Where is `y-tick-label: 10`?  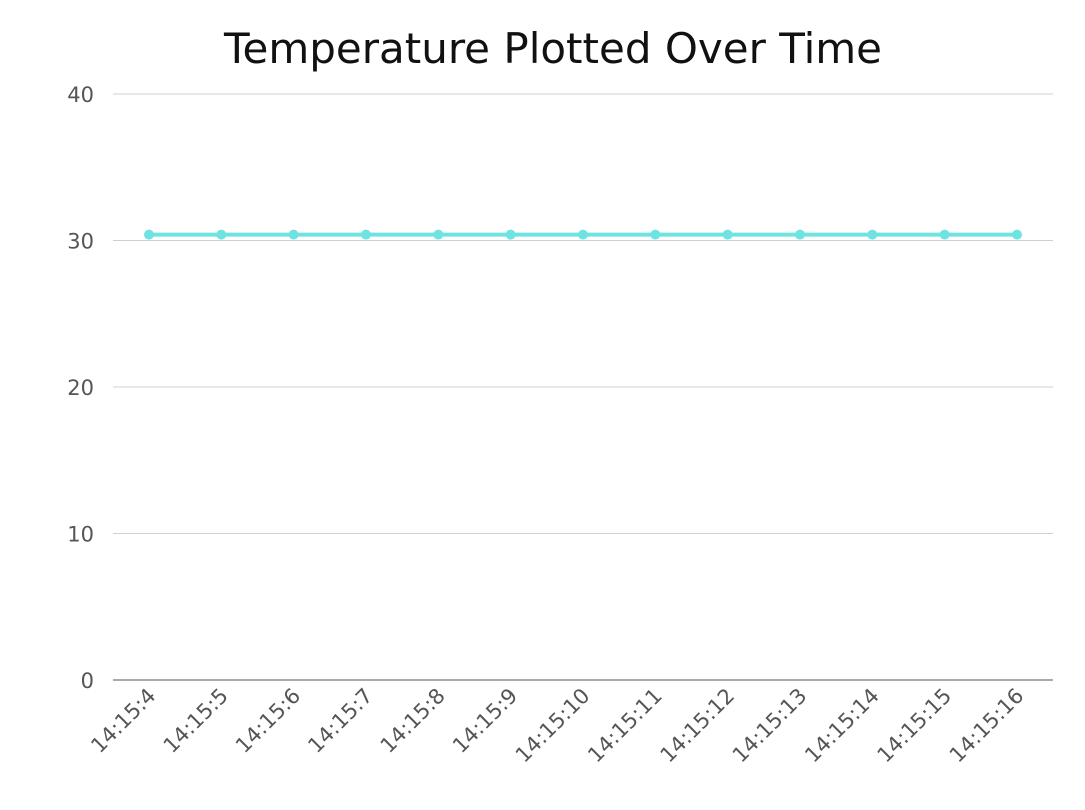
y-tick-label: 10 is located at coordinates (80, 535).